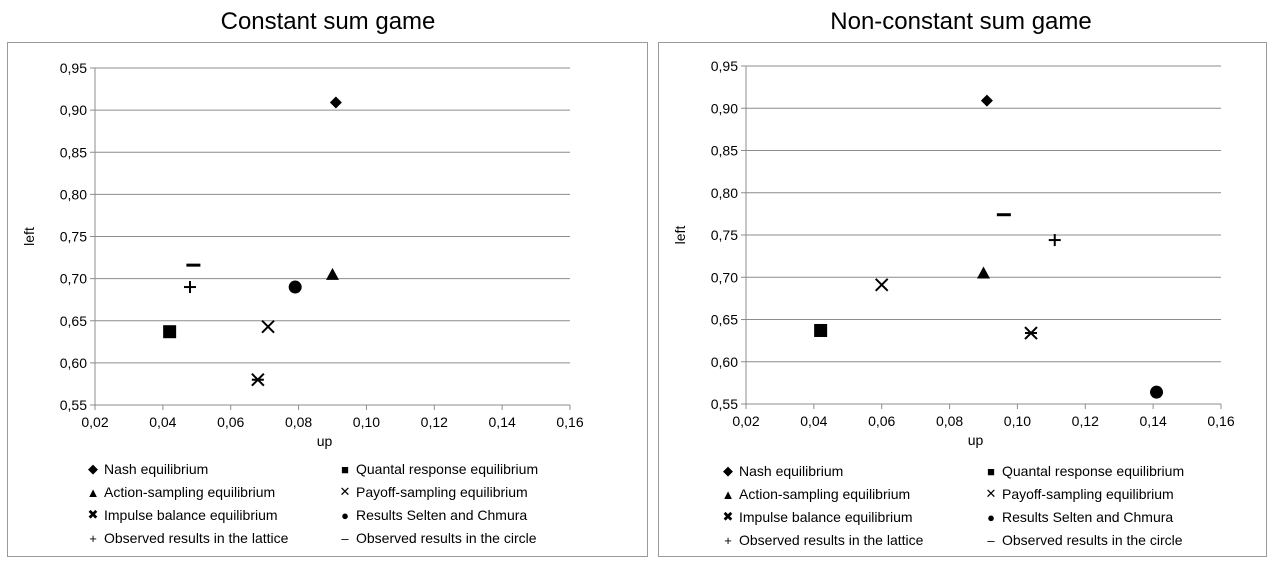 The height and width of the screenshot is (565, 1272). I want to click on legend-label: Nash equilibrium, so click(156, 469).